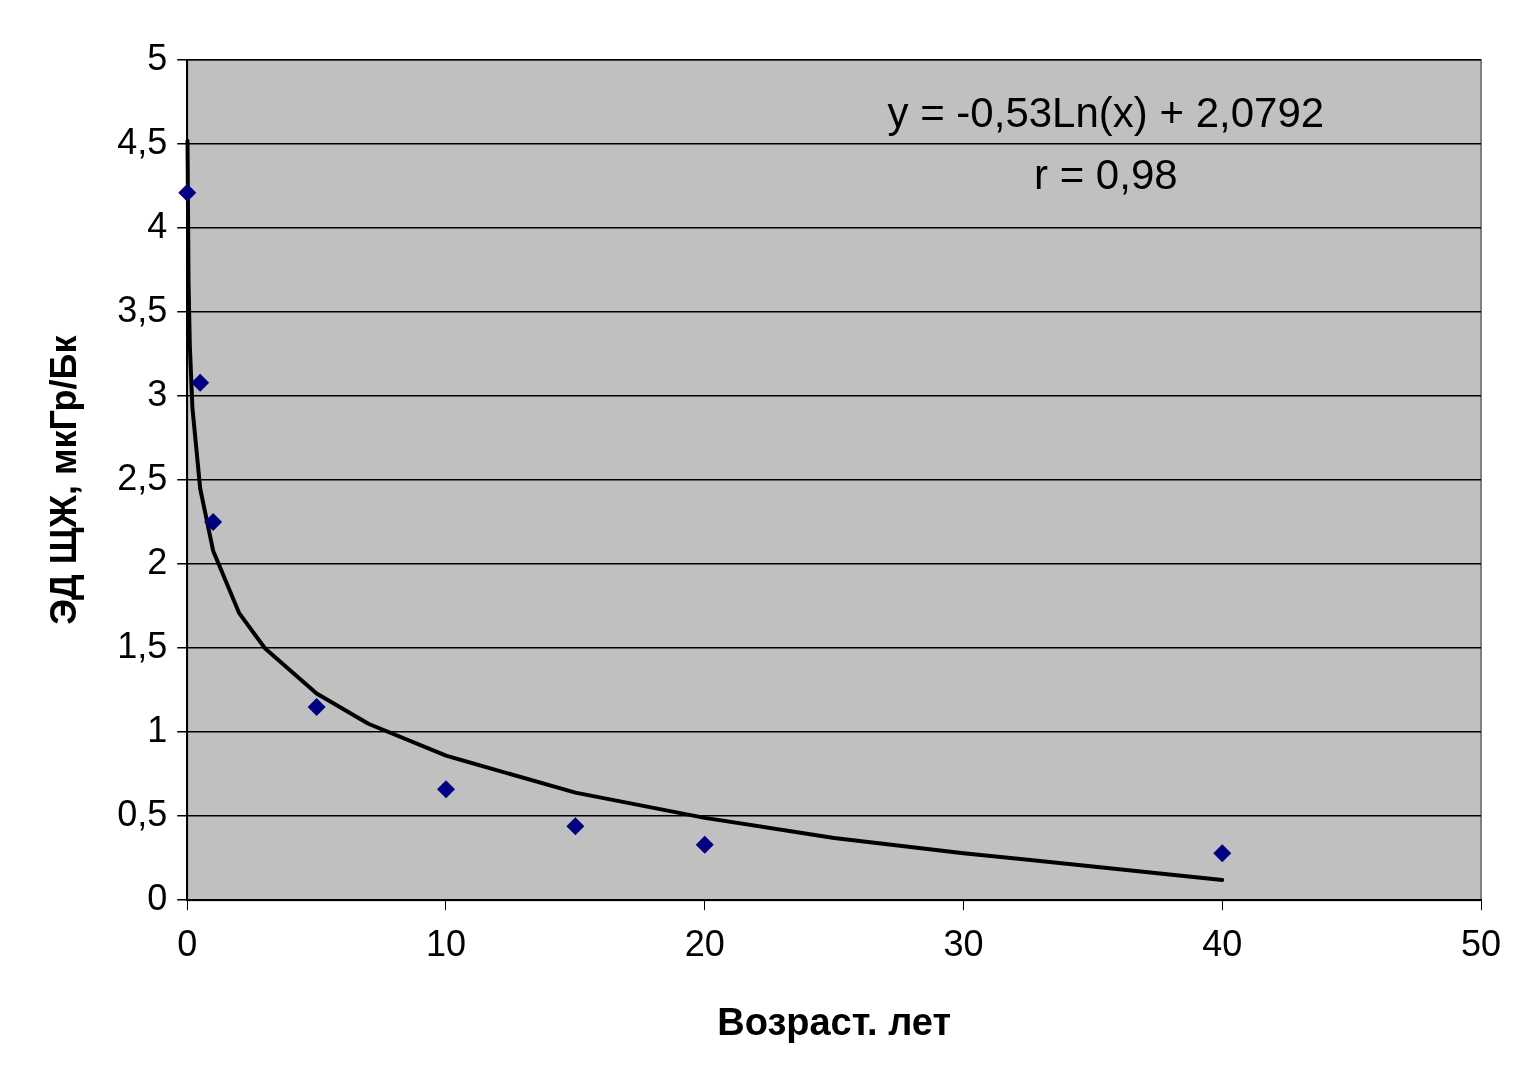 This screenshot has width=1521, height=1081. What do you see at coordinates (142, 814) in the screenshot?
I see `y-tick-label: 0,5` at bounding box center [142, 814].